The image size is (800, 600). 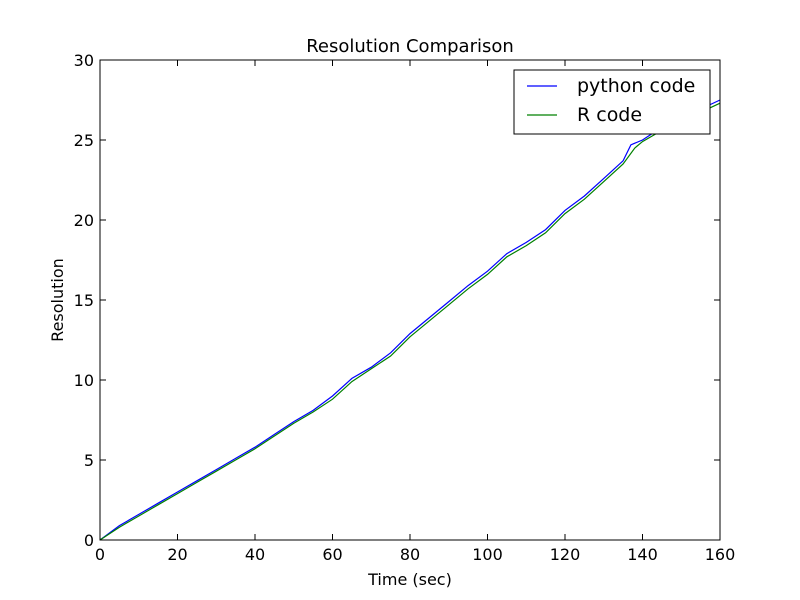 What do you see at coordinates (84, 60) in the screenshot?
I see `y-tick-label-6: 30` at bounding box center [84, 60].